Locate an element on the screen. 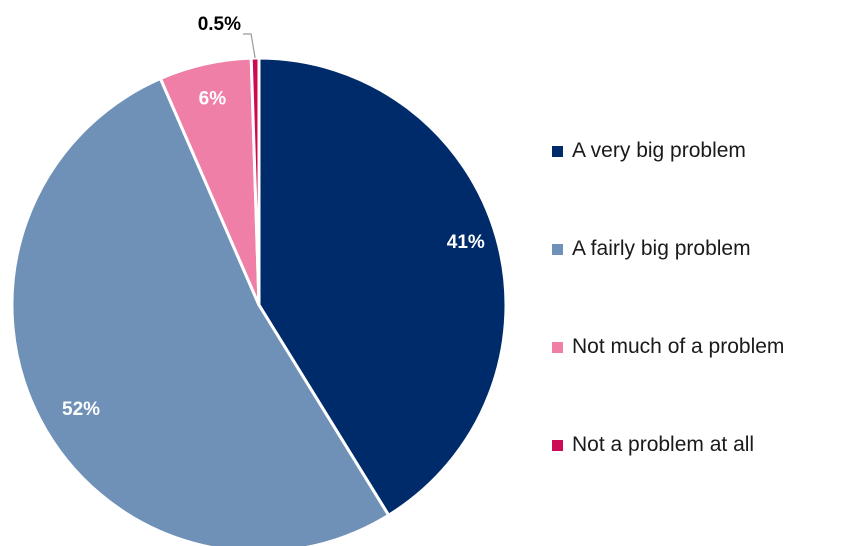 The width and height of the screenshot is (852, 546). legend-label: Not a problem at all is located at coordinates (663, 444).